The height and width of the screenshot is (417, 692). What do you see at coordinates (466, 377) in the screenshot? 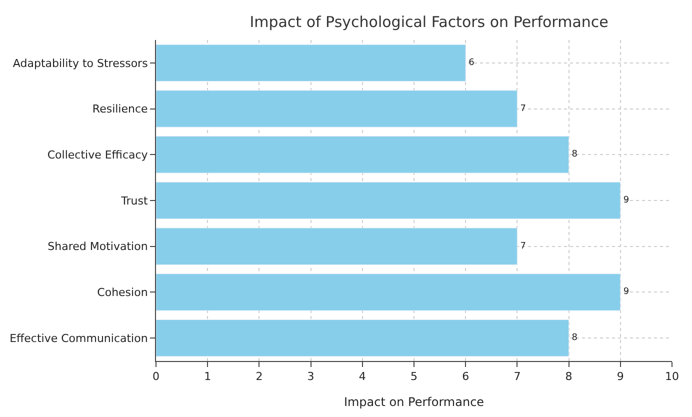
I see `x-tick-label: 6` at bounding box center [466, 377].